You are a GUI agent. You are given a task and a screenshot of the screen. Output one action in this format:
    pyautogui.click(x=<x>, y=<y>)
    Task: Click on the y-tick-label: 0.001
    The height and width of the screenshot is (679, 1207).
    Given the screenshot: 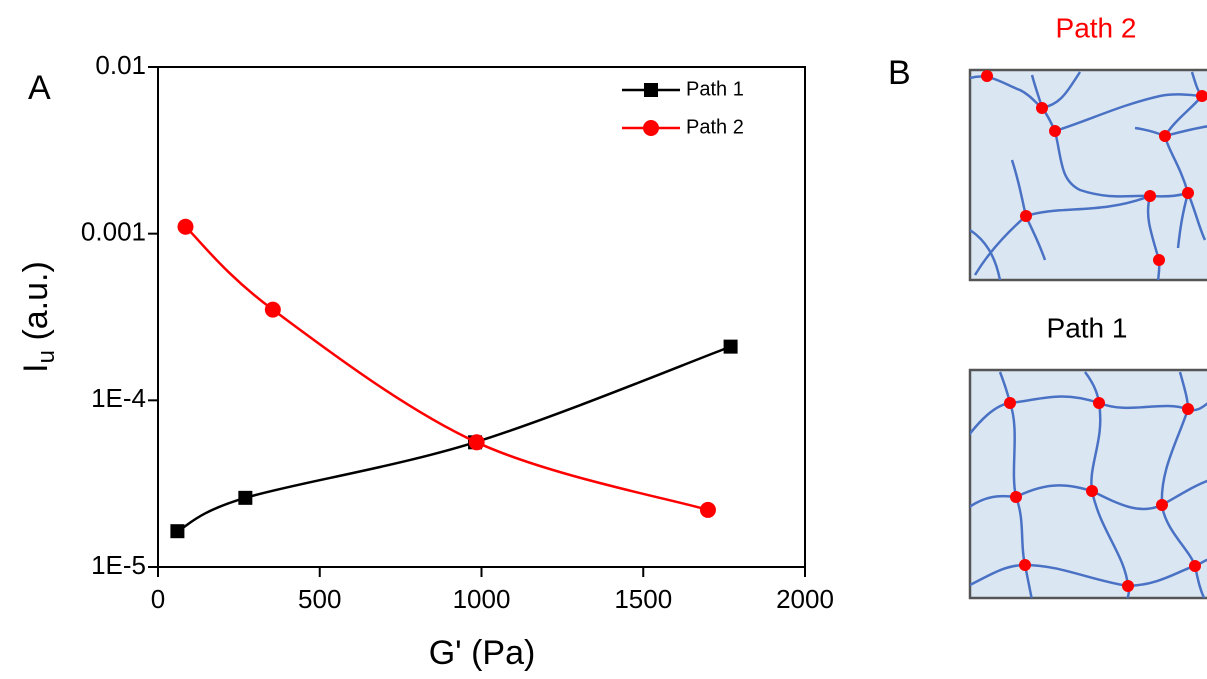 What is the action you would take?
    pyautogui.click(x=113, y=232)
    